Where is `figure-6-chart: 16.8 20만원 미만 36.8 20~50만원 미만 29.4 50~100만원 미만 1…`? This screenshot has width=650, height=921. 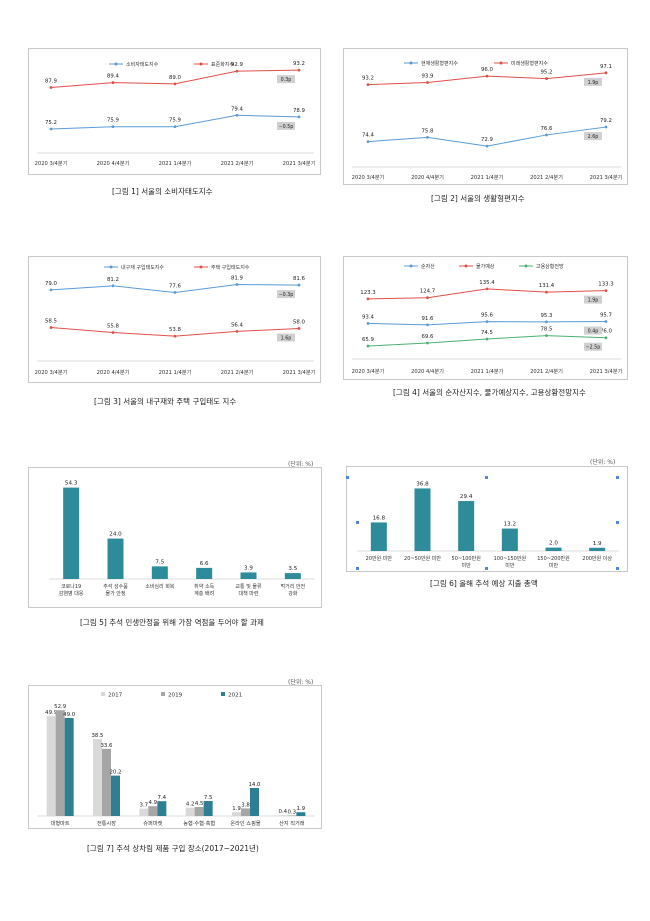
figure-6-chart: 16.8 20만원 미만 36.8 20~50만원 미만 29.4 50~100만원 미만 1… is located at coordinates (488, 525).